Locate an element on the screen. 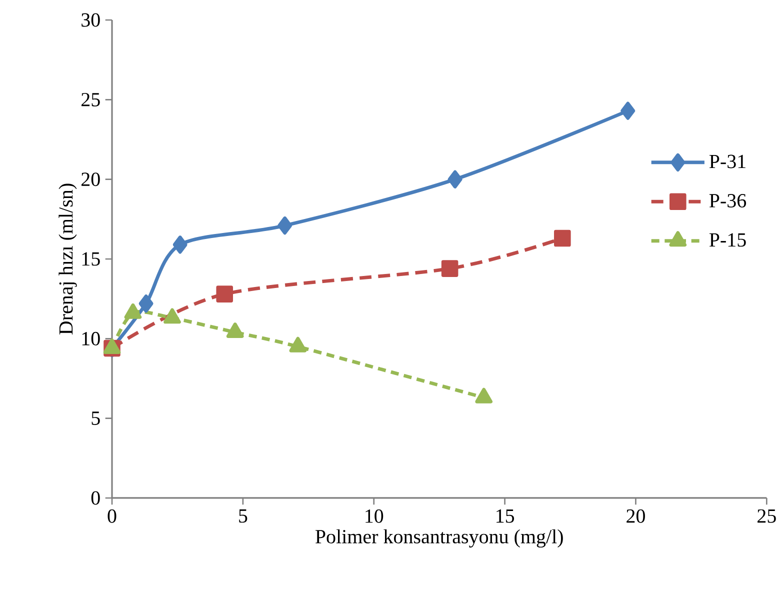  y-axis-title: Drenaj hızı (ml/sn) is located at coordinates (67, 259).